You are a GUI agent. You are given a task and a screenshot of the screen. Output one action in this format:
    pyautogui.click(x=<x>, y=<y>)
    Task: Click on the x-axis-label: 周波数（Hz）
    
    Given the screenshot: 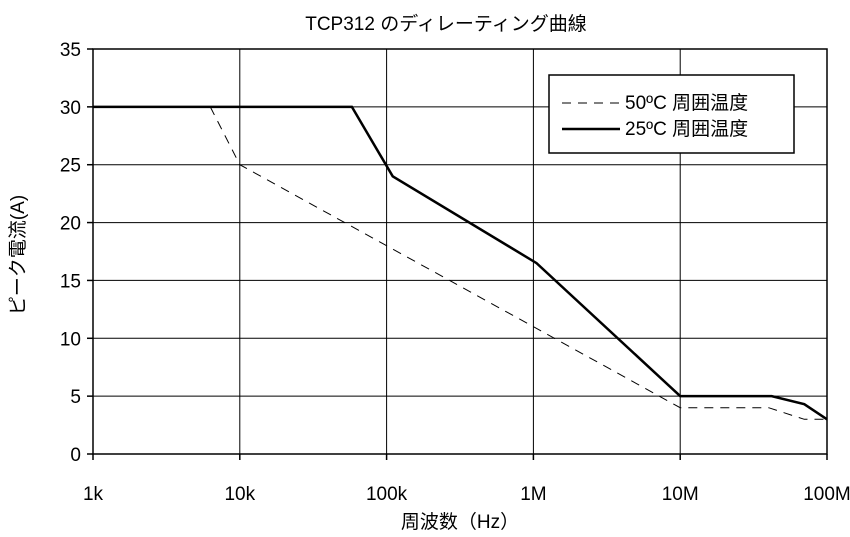 What is the action you would take?
    pyautogui.click(x=460, y=522)
    